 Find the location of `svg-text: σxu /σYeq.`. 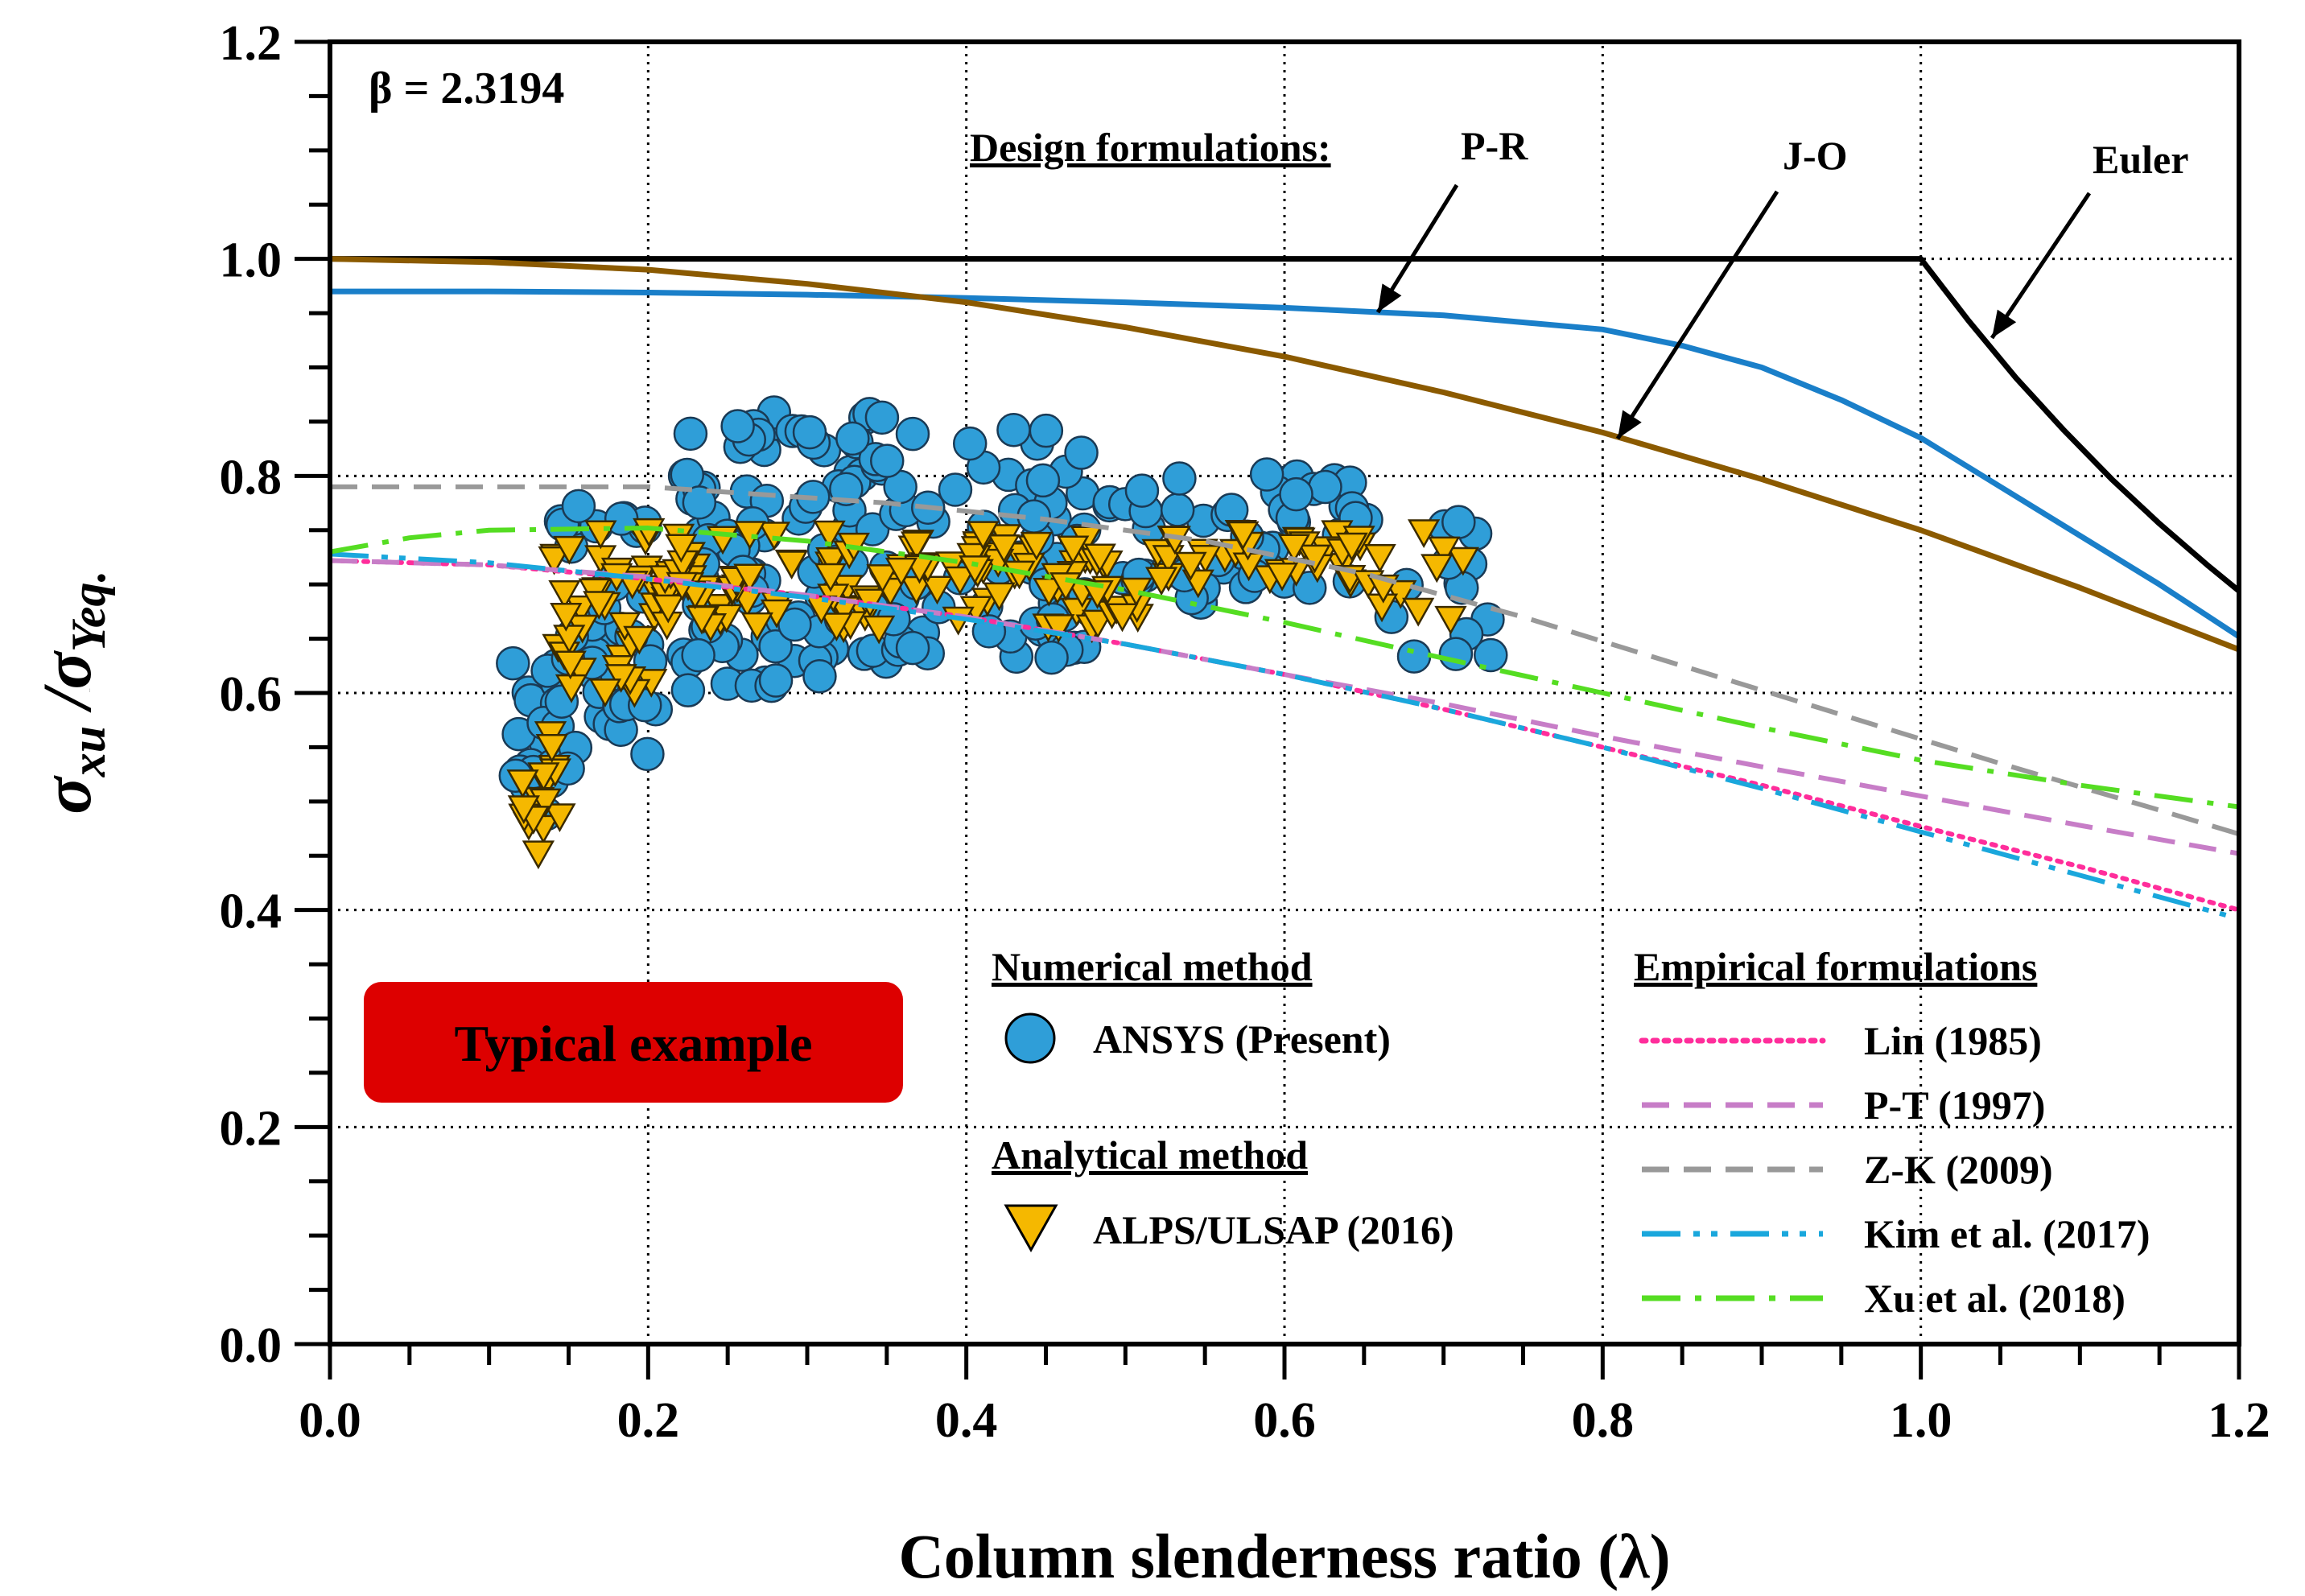

svg-text: σxu /σYeq. is located at coordinates (71, 692).